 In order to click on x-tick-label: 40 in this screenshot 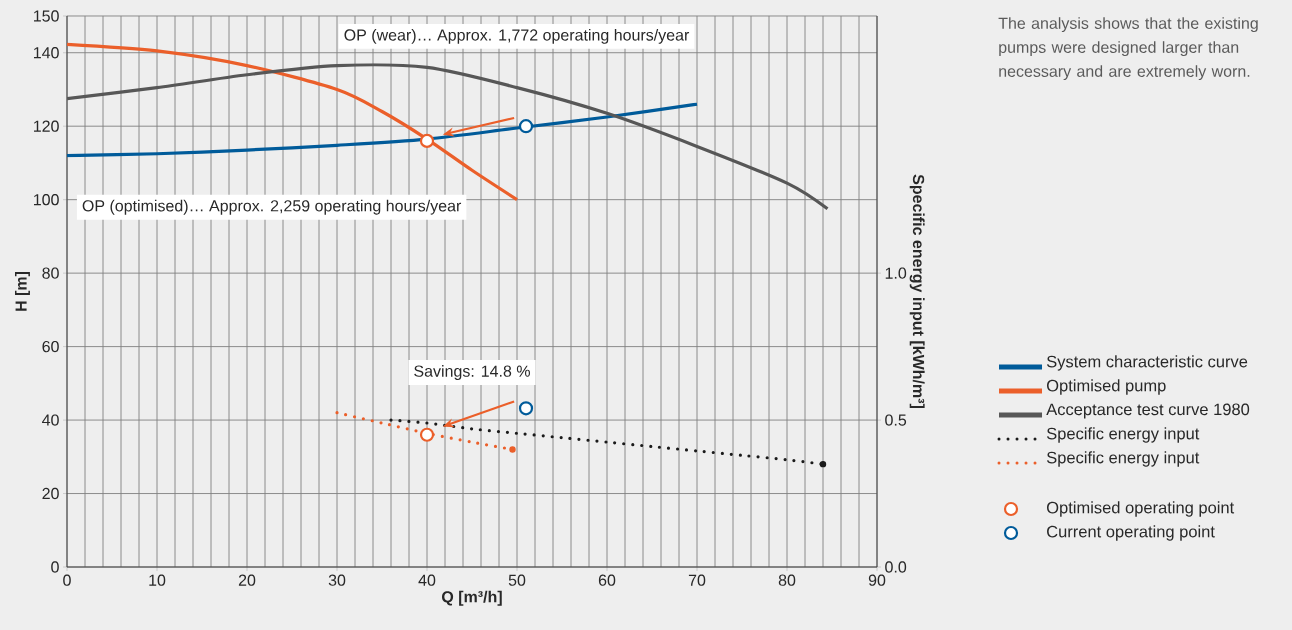, I will do `click(427, 580)`.